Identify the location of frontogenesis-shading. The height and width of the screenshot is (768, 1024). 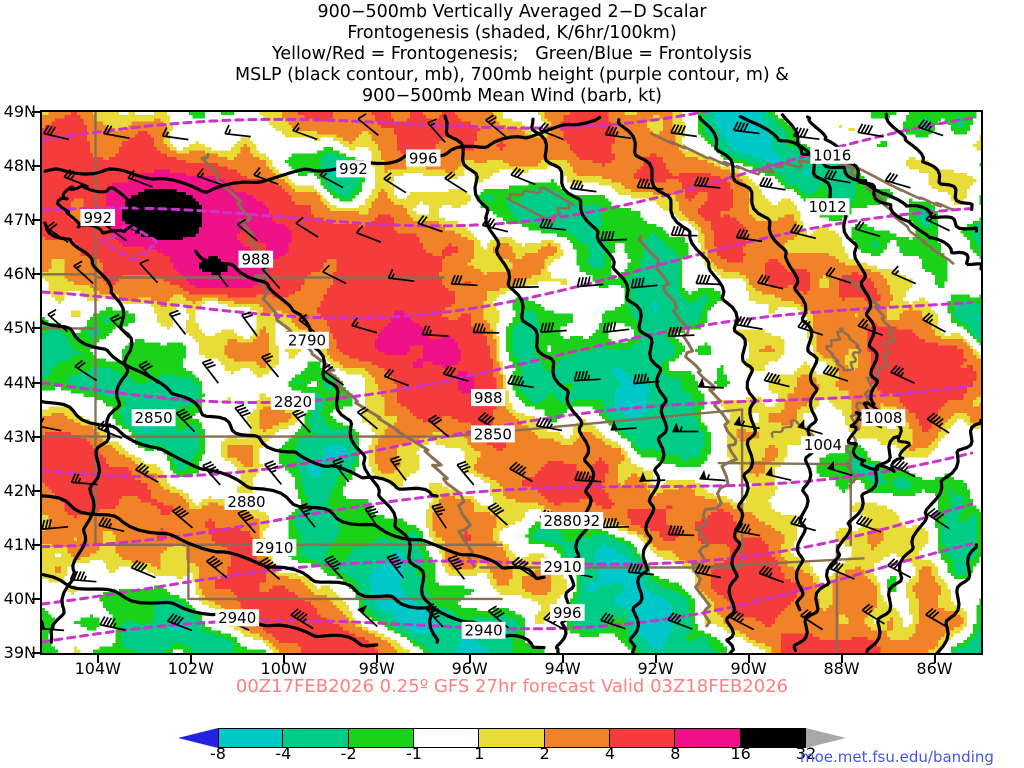
(290, 281).